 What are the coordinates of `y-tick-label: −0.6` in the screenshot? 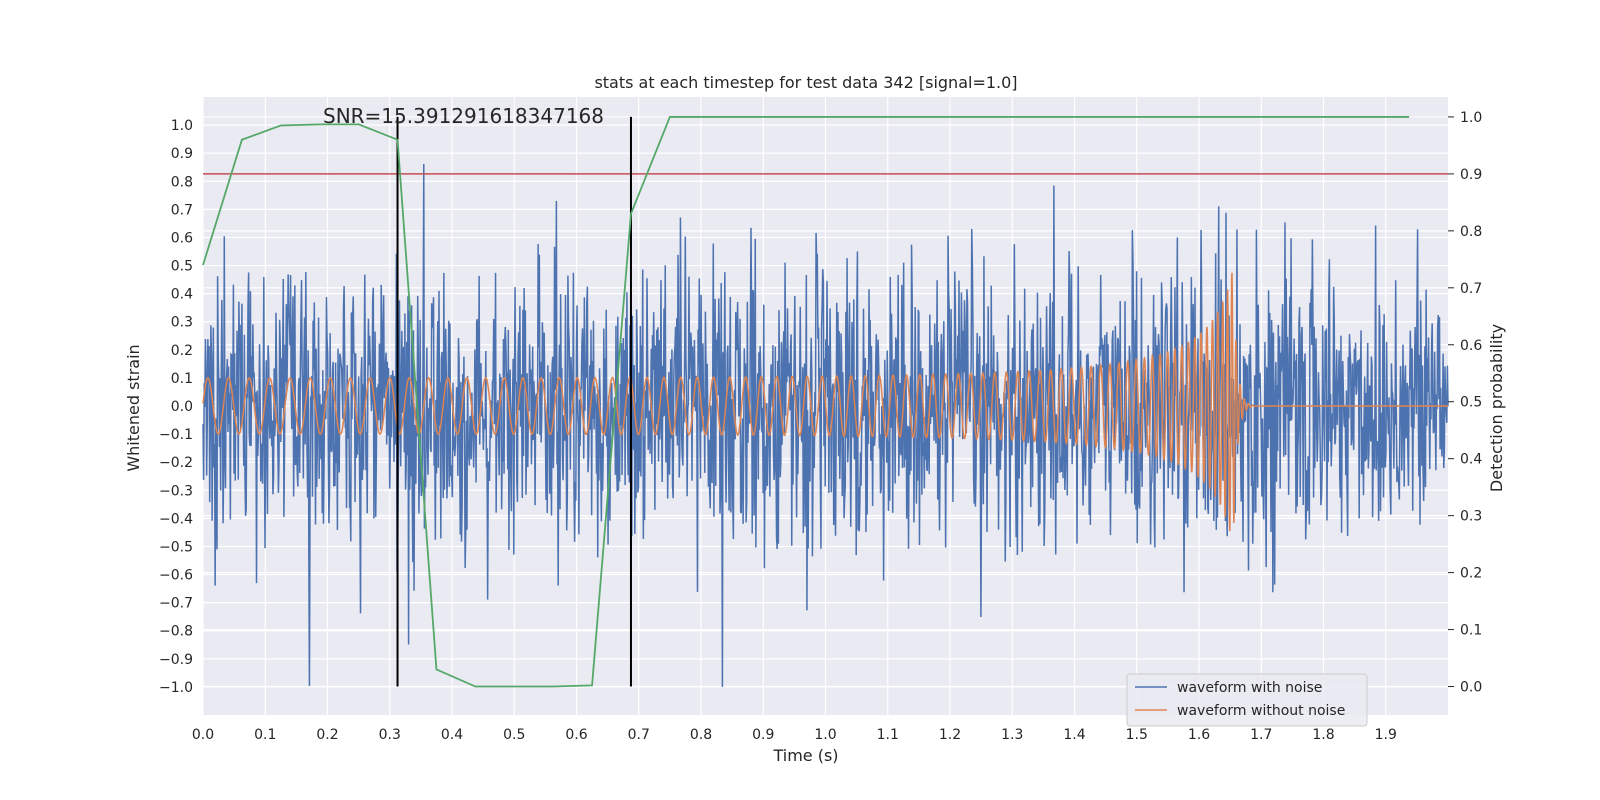 It's located at (176, 576).